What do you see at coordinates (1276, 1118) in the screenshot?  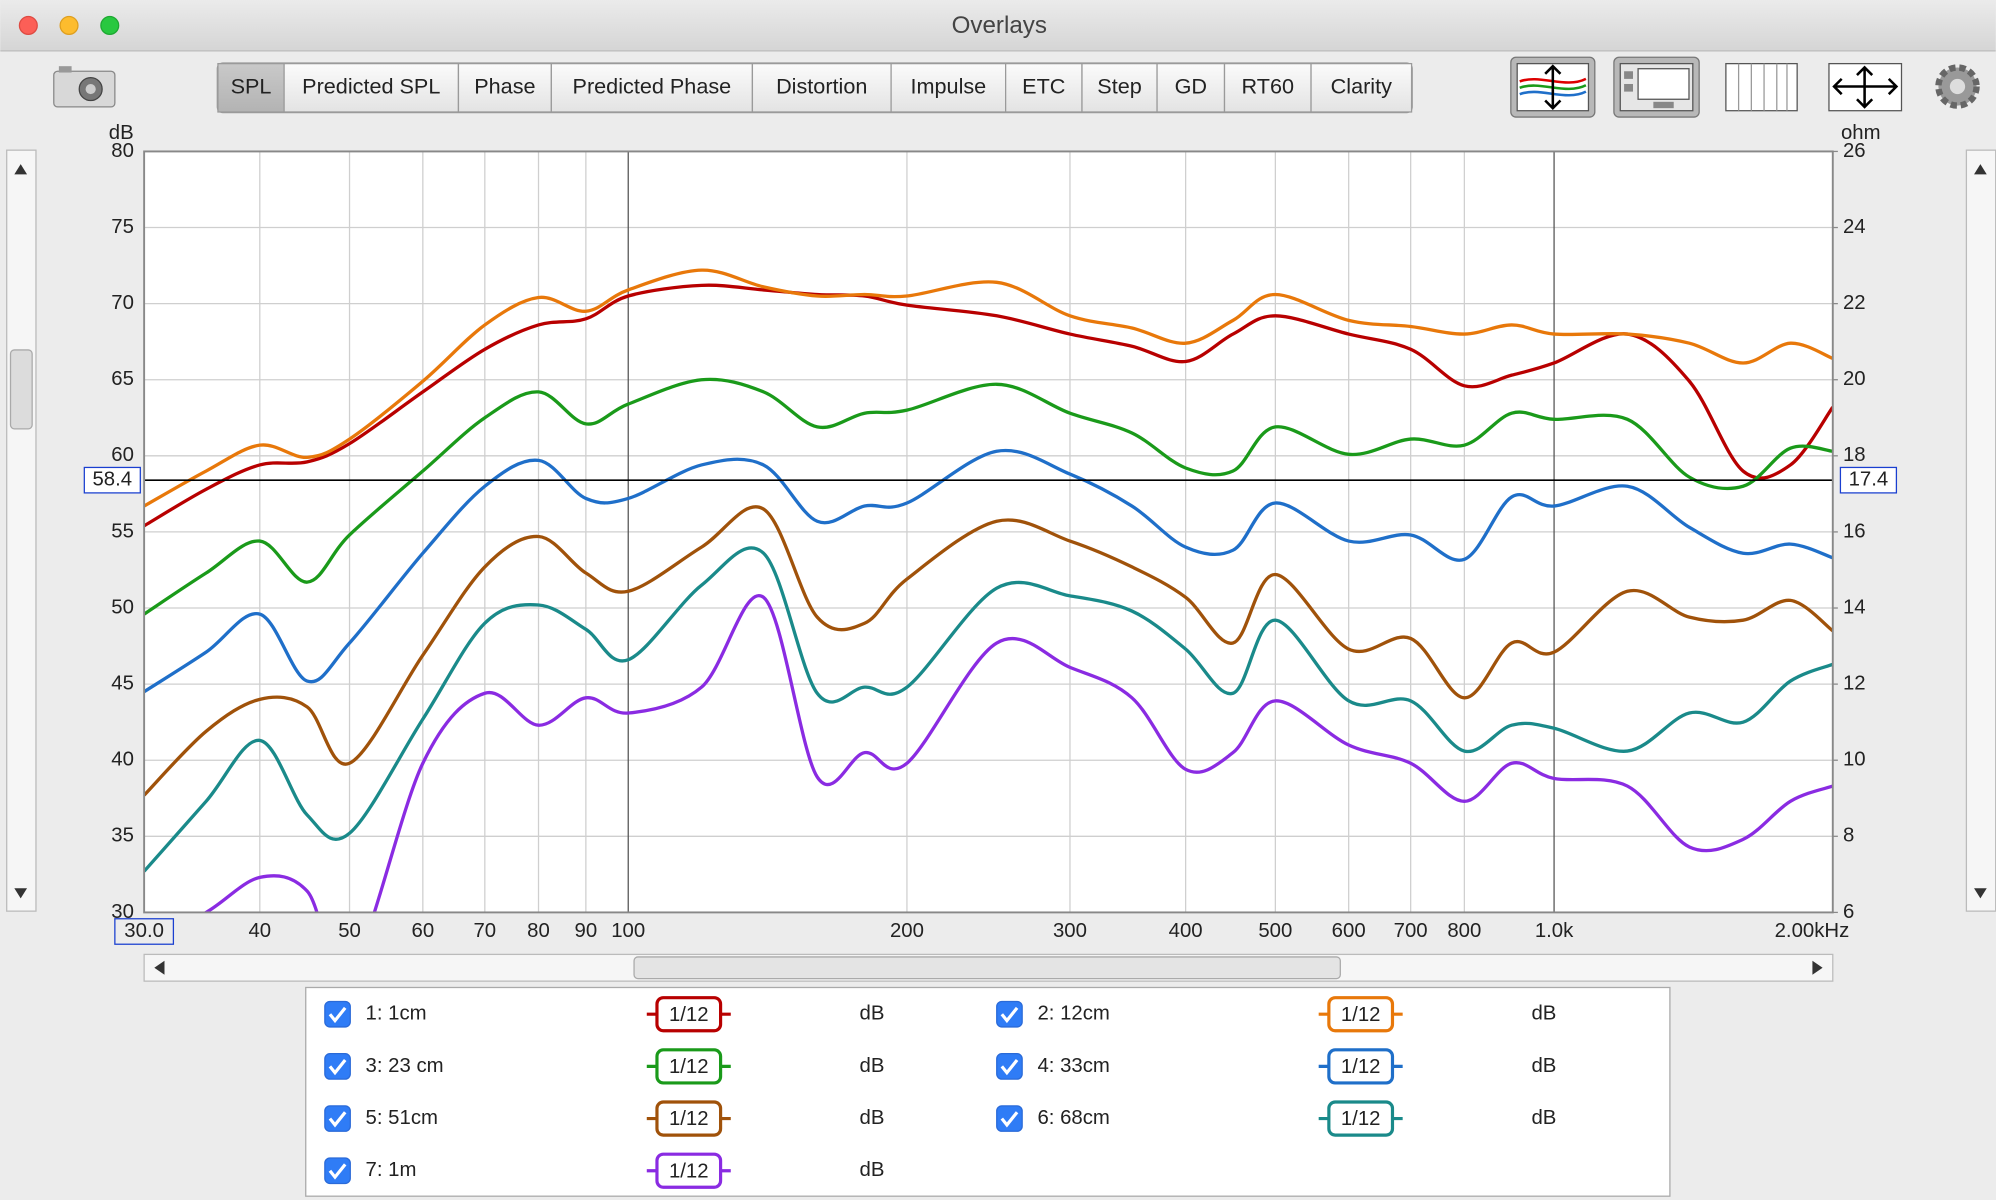 I see `legend-item: 6: 68cm 1/12 dB` at bounding box center [1276, 1118].